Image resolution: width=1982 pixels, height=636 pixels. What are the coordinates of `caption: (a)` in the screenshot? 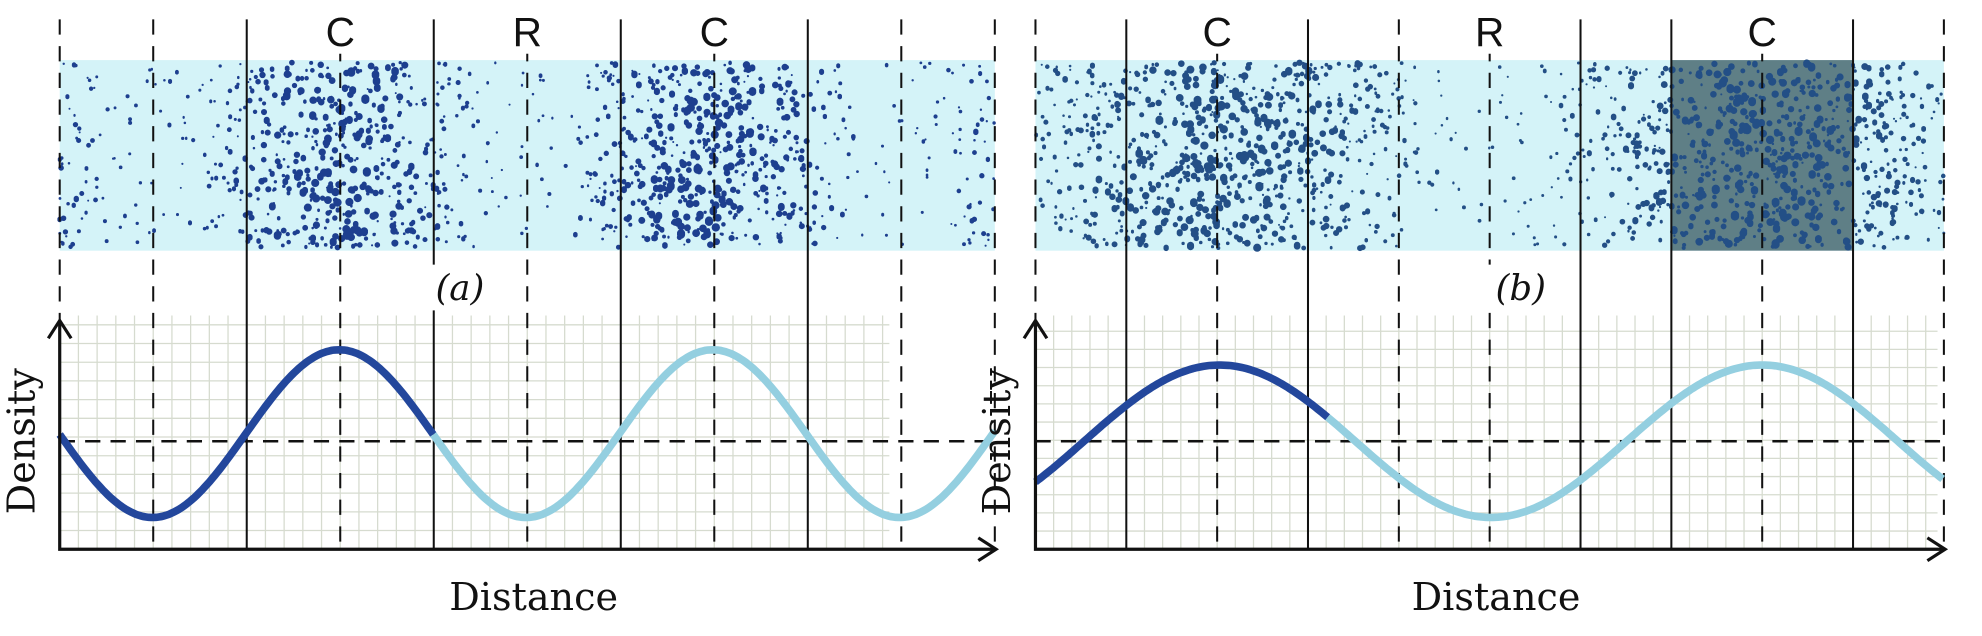 It's located at (459, 288).